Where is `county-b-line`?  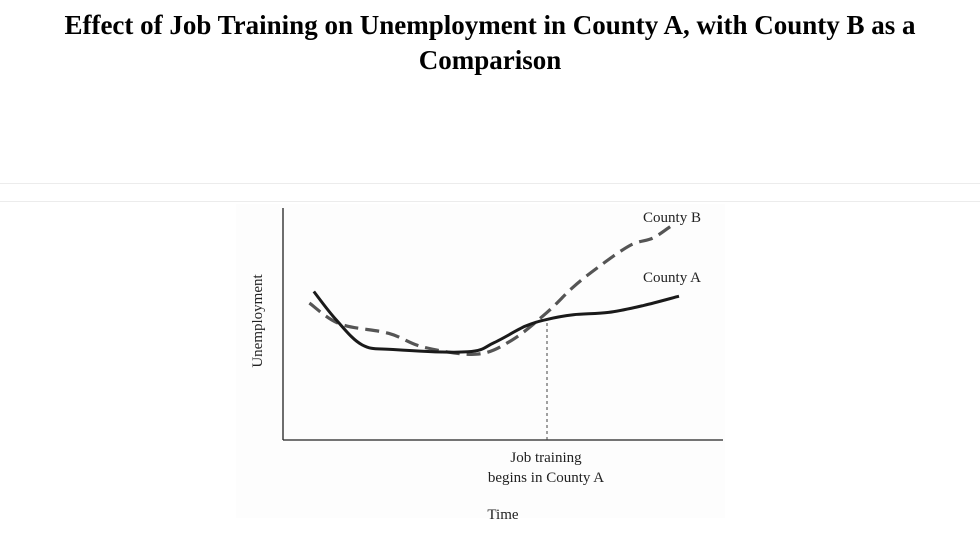
county-b-line is located at coordinates (490, 290).